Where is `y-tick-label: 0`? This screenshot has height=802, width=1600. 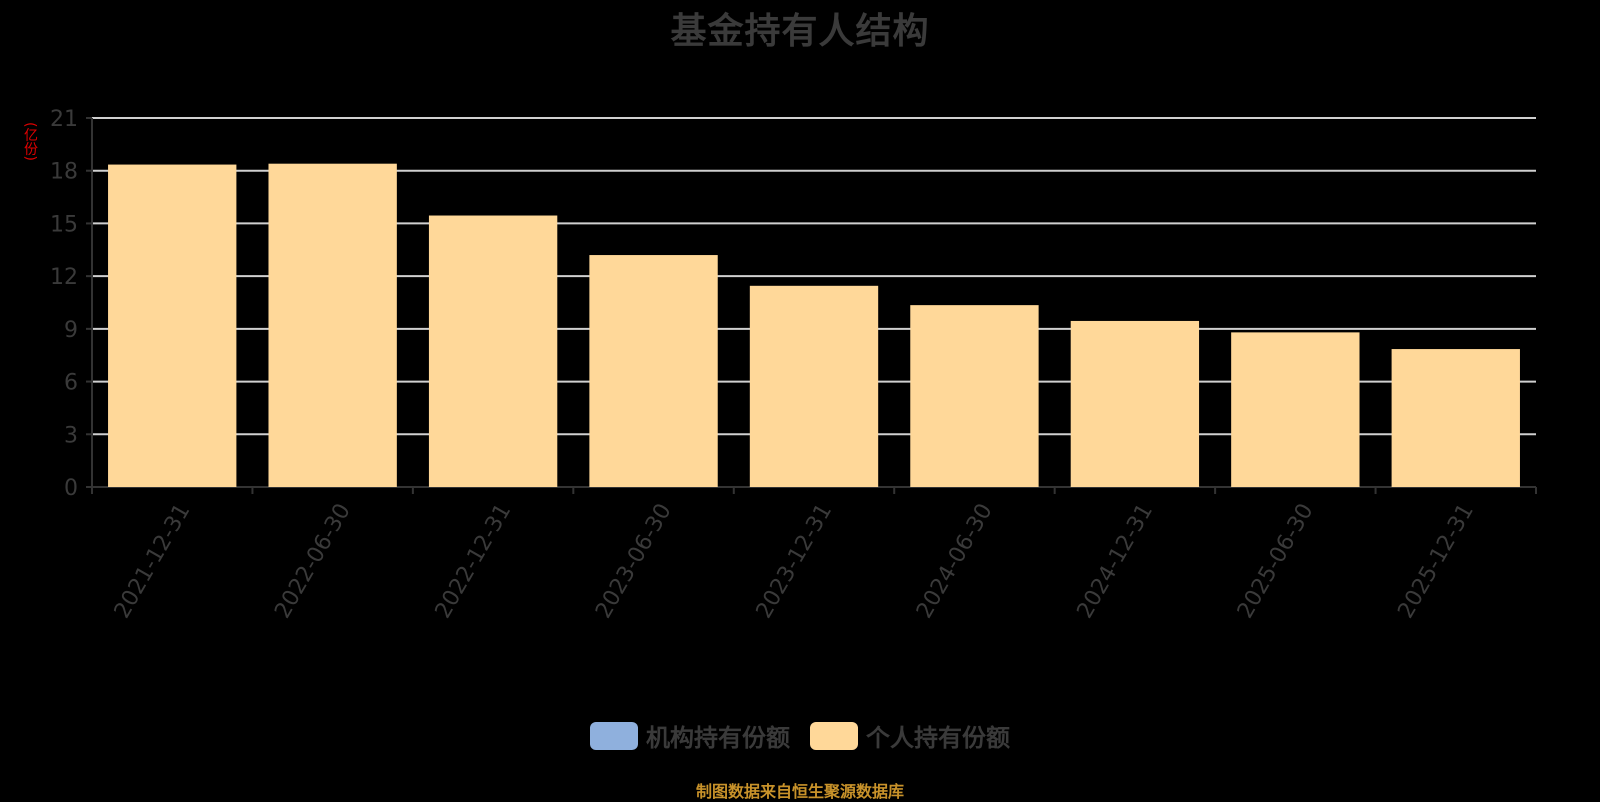
y-tick-label: 0 is located at coordinates (71, 488).